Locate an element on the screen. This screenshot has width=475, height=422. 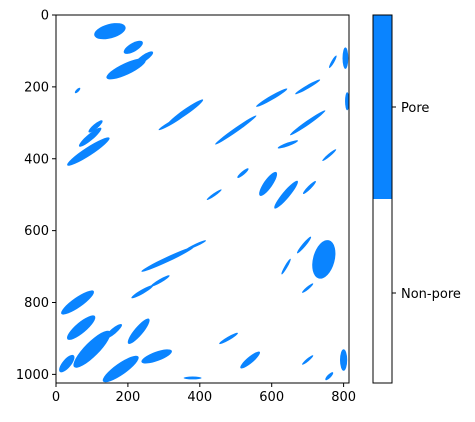
y-tick-label: 800 is located at coordinates (36, 303).